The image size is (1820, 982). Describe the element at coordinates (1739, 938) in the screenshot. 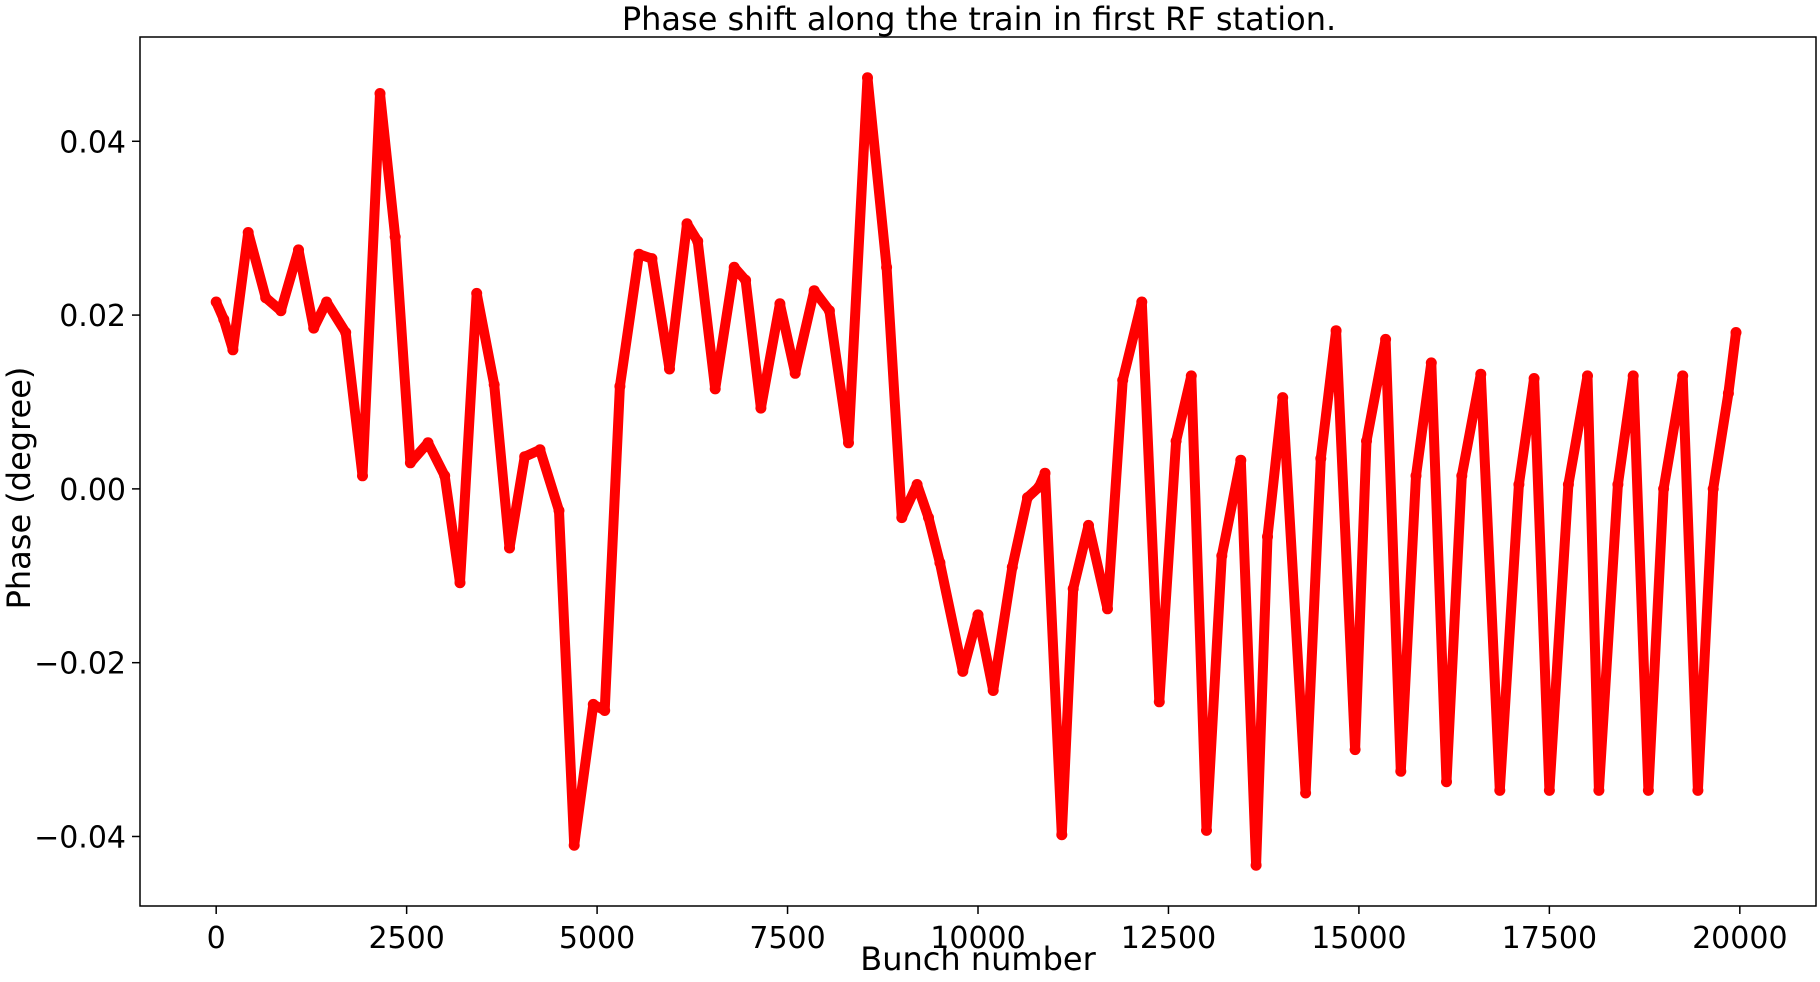

I see `x-tick-label: 20000` at that location.